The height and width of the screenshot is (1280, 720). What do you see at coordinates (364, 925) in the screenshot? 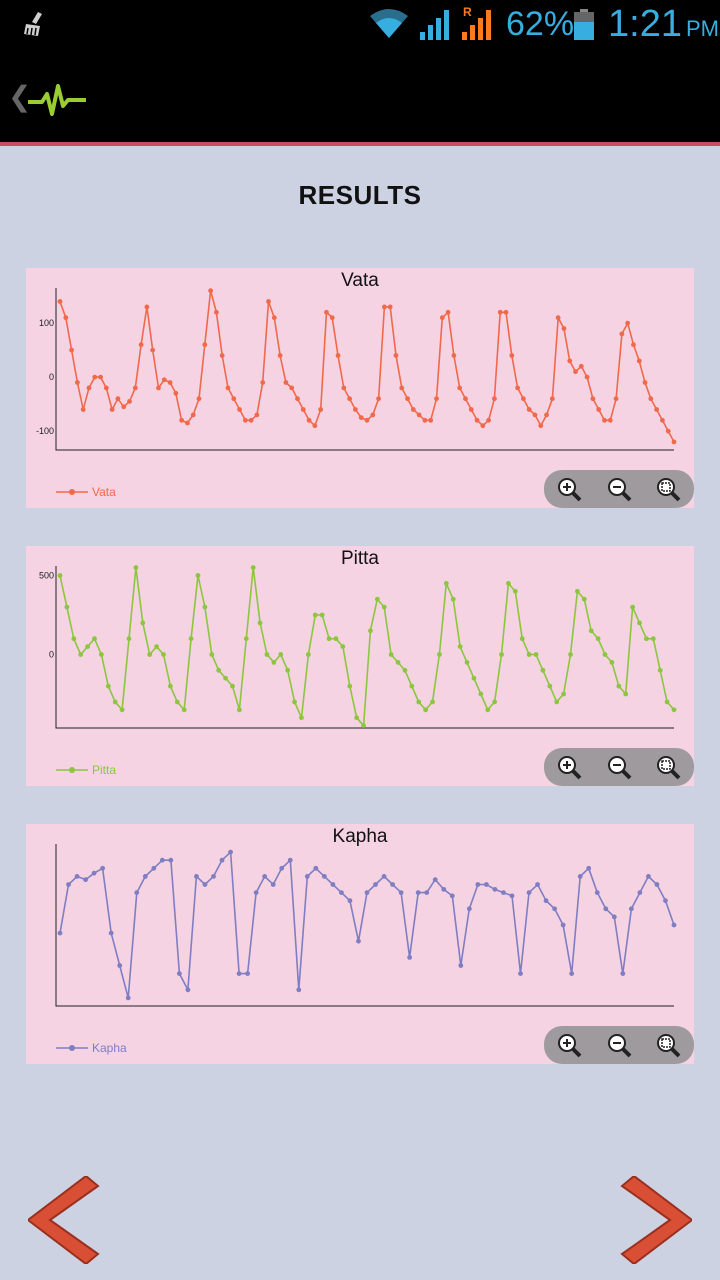
I see `chart-axes` at bounding box center [364, 925].